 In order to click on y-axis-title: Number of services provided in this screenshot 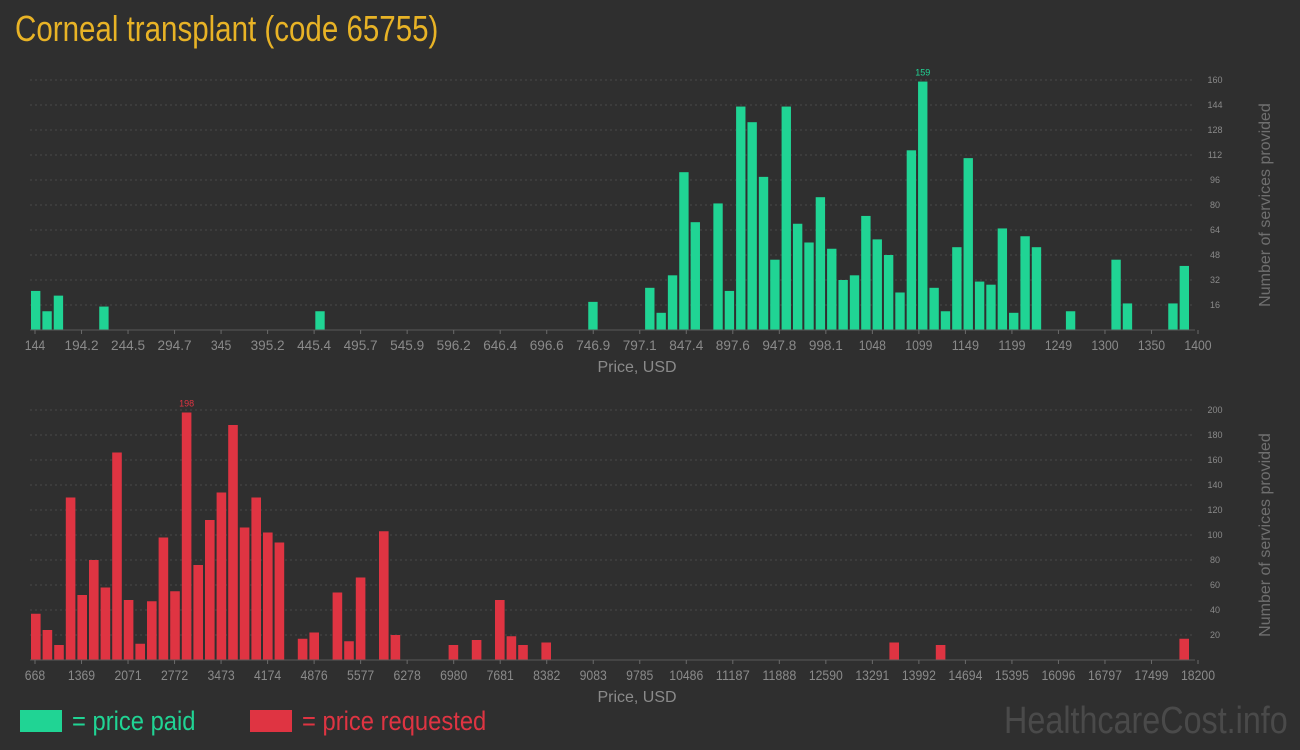, I will do `click(1265, 205)`.